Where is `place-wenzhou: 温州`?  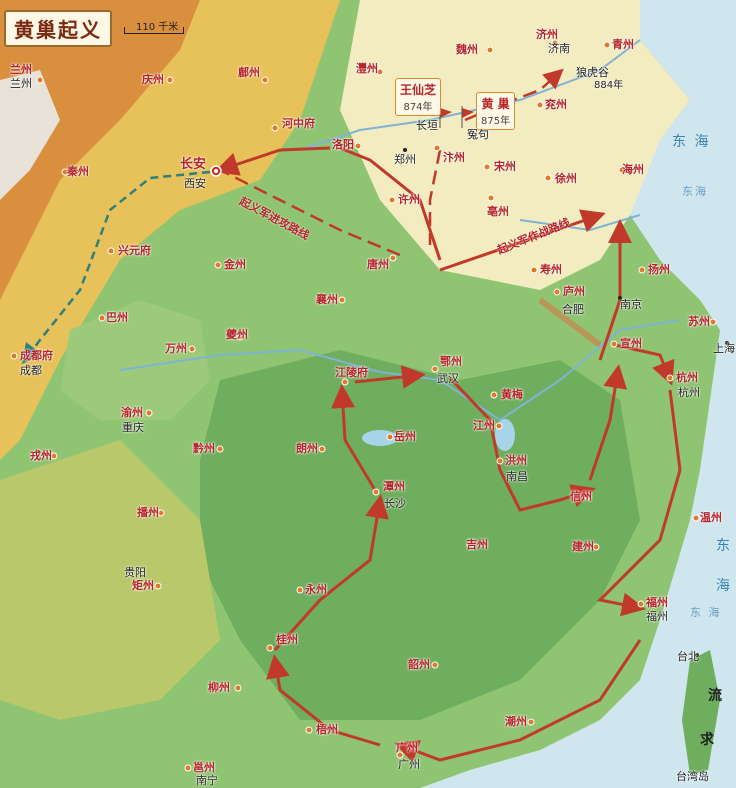 place-wenzhou: 温州 is located at coordinates (711, 517).